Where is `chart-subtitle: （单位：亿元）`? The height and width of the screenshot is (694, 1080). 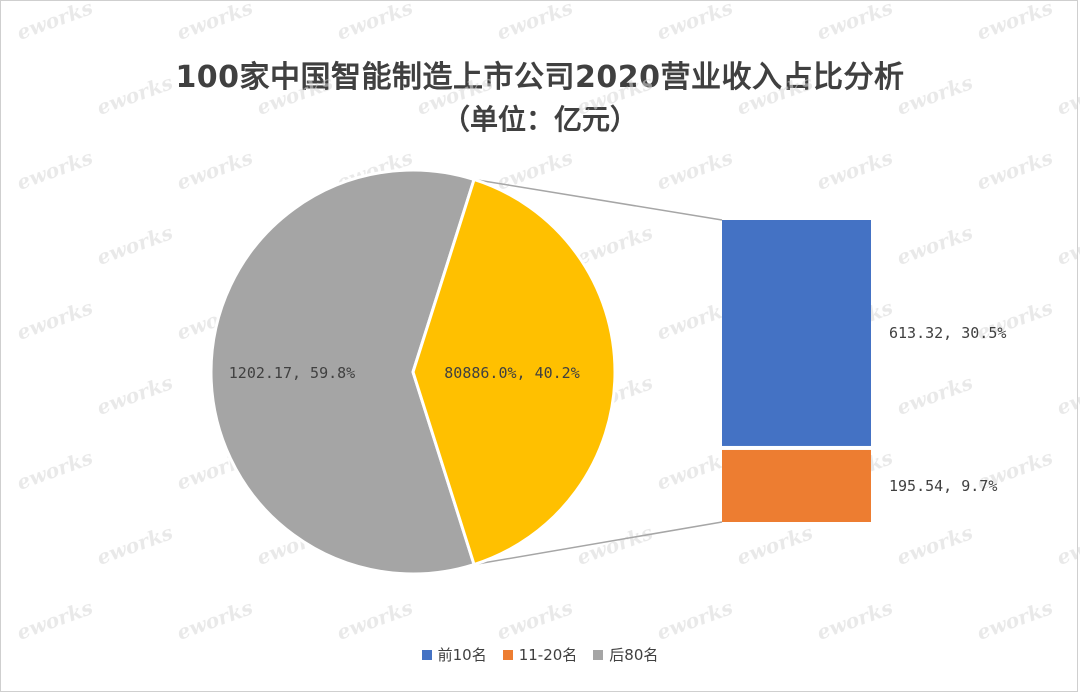 chart-subtitle: （单位：亿元） is located at coordinates (539, 119).